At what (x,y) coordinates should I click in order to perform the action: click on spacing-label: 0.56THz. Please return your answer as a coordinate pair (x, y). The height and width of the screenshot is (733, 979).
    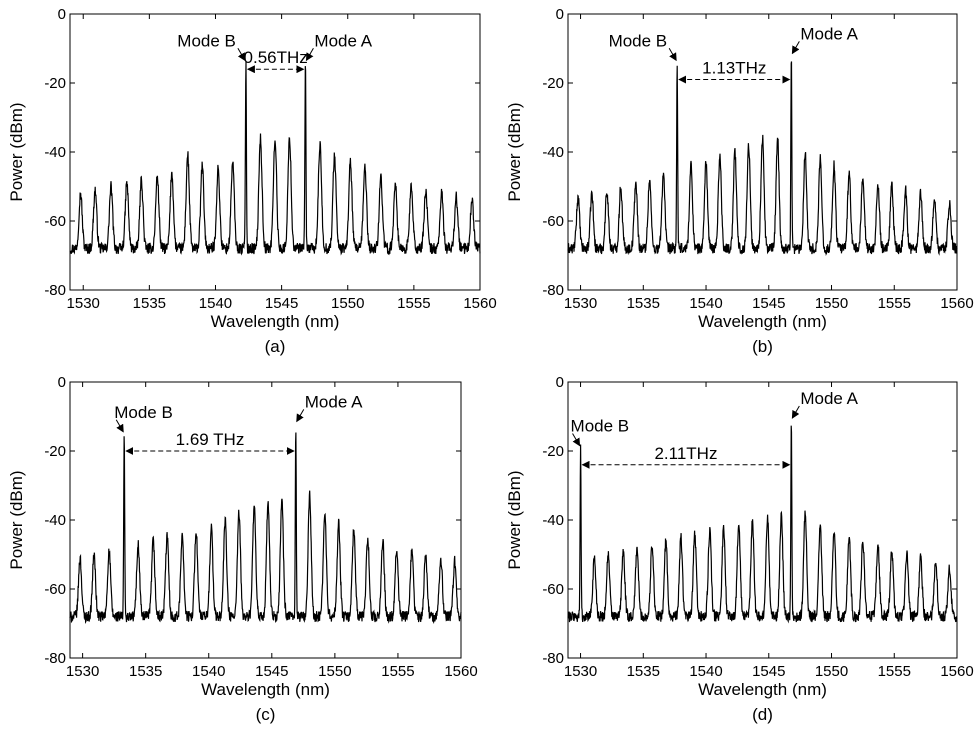
    Looking at the image, I should click on (276, 57).